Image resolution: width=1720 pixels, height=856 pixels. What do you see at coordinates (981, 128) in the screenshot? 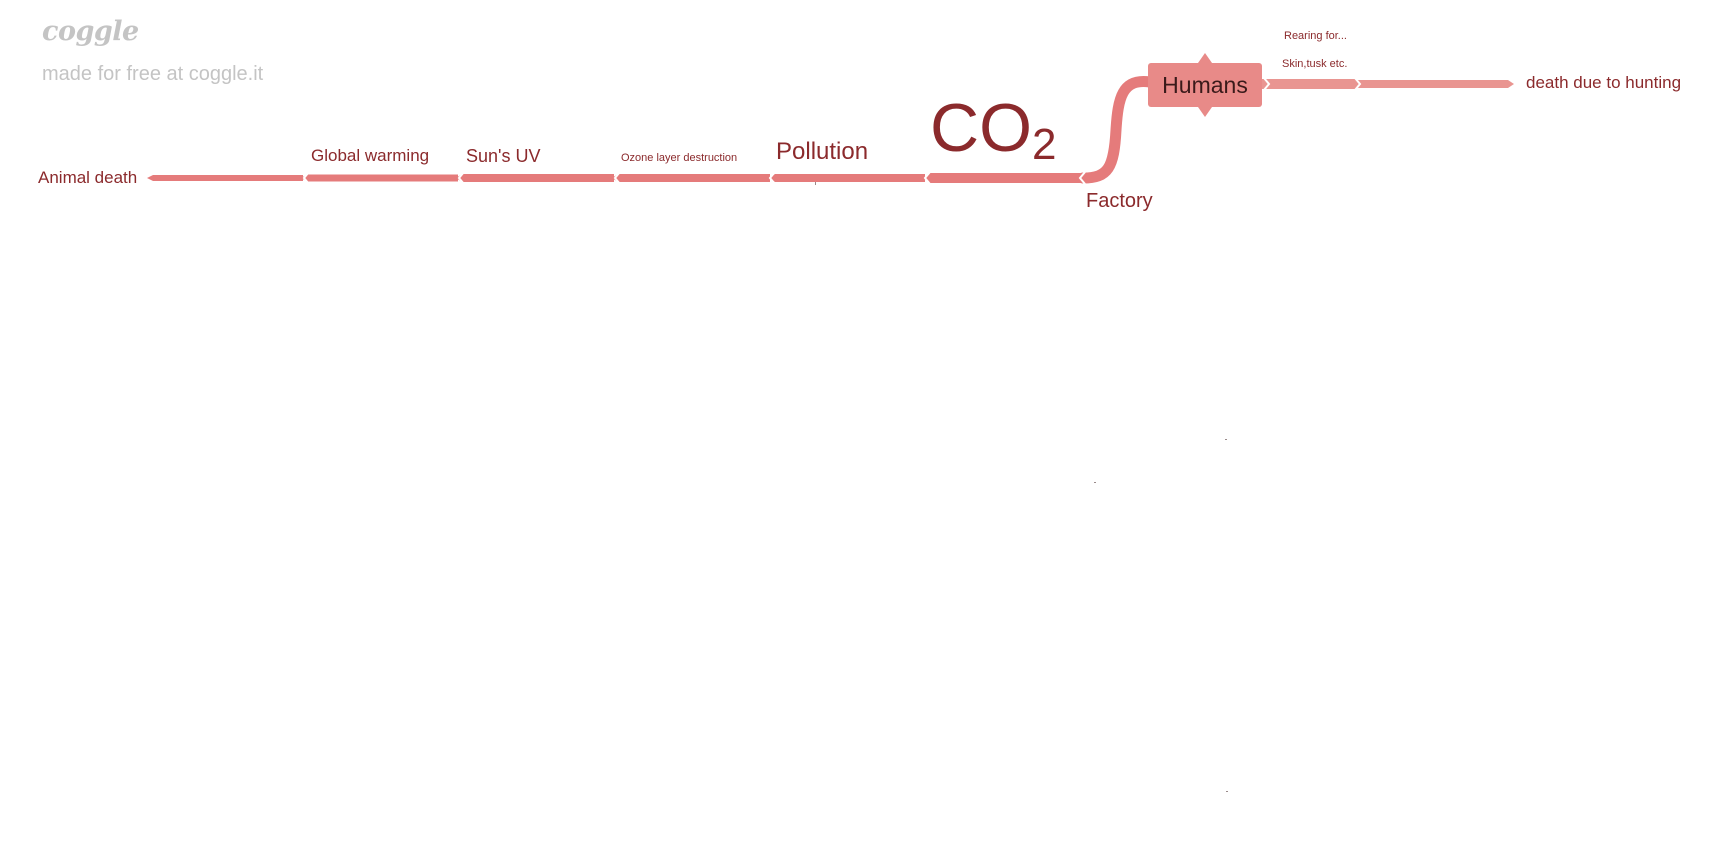
I see `label-co2-main: CO` at bounding box center [981, 128].